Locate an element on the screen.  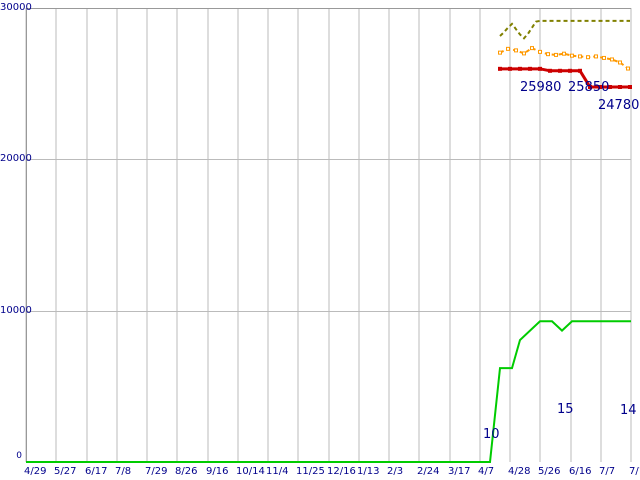
x-axis-tick-label: 11/25 is located at coordinates (310, 471).